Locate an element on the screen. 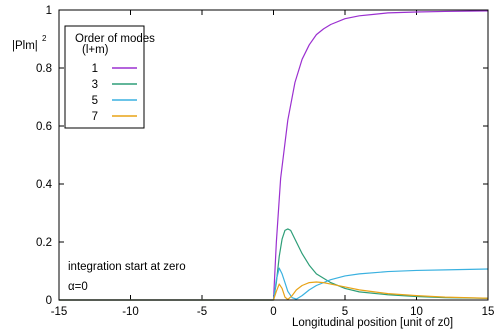 The image size is (495, 333). y-tick-label: 0.6 is located at coordinates (44, 127).